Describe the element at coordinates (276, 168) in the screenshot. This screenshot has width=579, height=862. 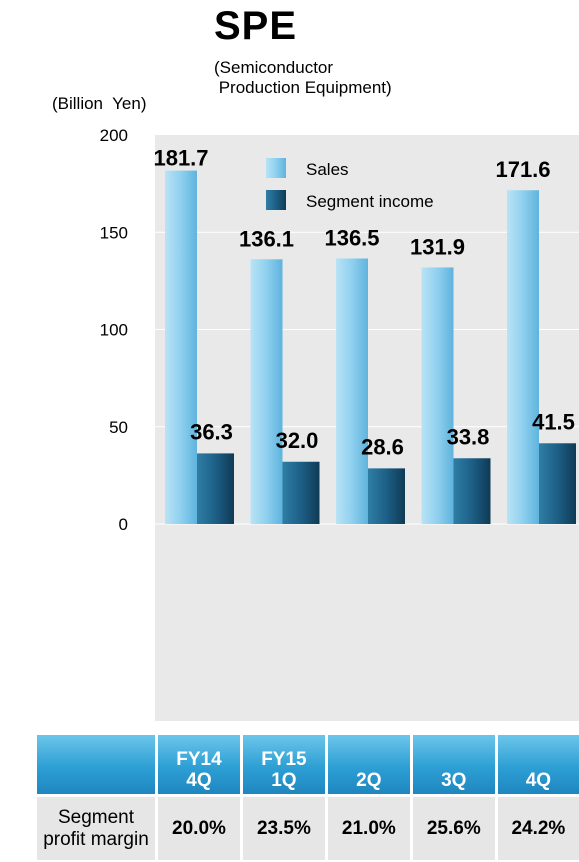
I see `legend-swatch-sales` at that location.